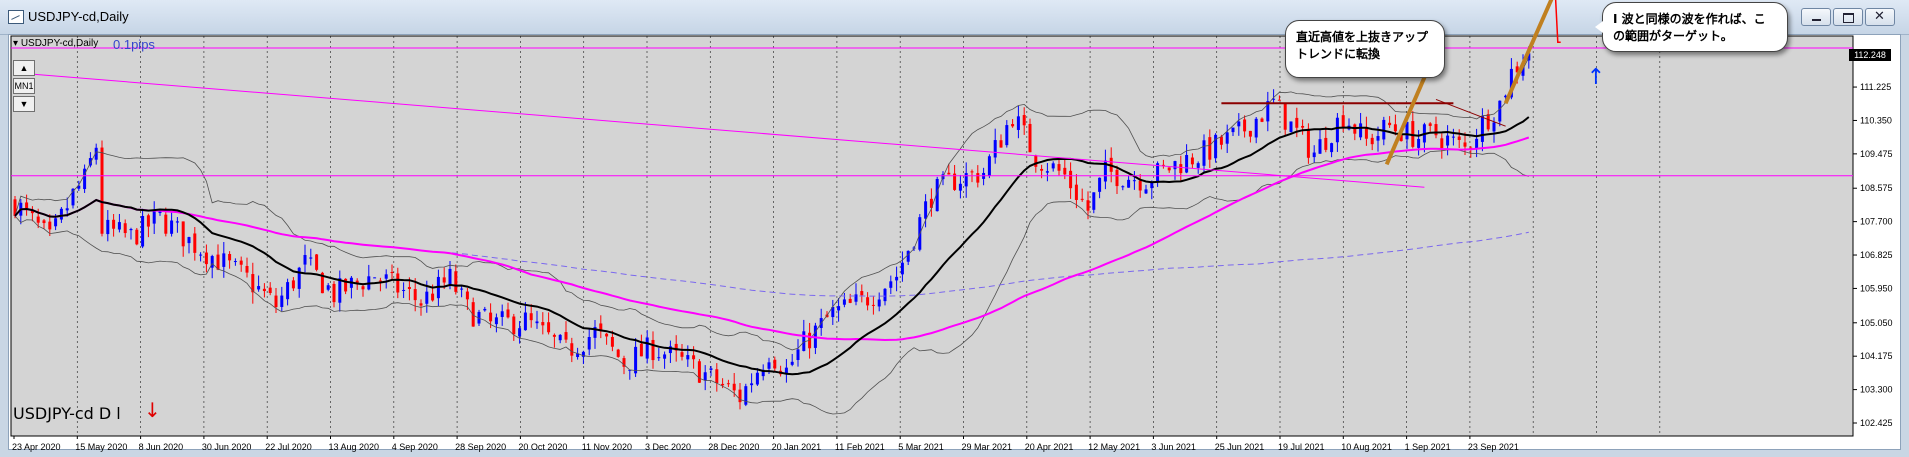 The width and height of the screenshot is (1909, 457). What do you see at coordinates (797, 447) in the screenshot?
I see `x-tick-label: 20 Jan 2021` at bounding box center [797, 447].